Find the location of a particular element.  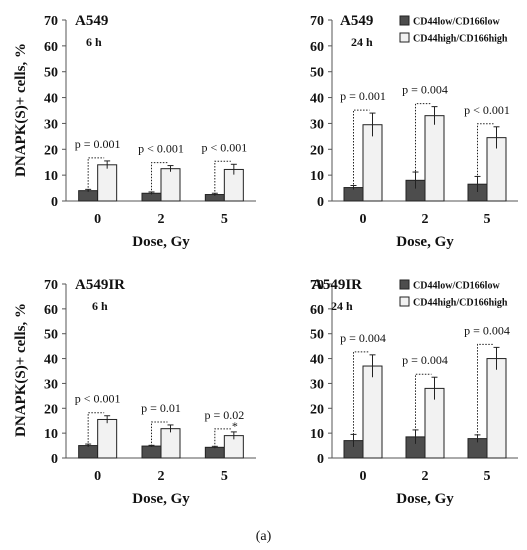

significance-star: * is located at coordinates (235, 426).